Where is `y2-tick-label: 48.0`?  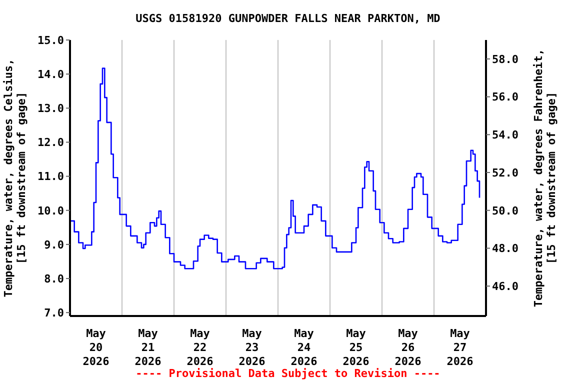 y2-tick-label: 48.0 is located at coordinates (505, 249).